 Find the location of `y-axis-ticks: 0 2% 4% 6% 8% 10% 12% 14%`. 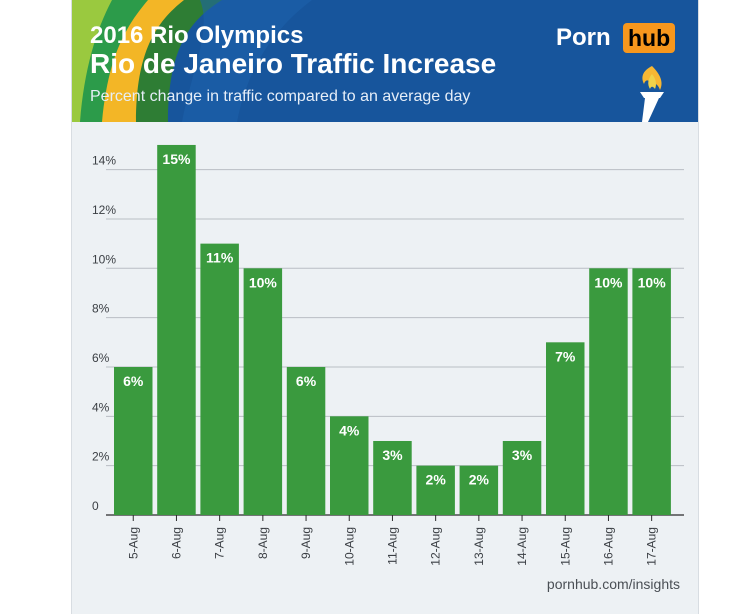

y-axis-ticks: 0 2% 4% 6% 8% 10% 12% 14% is located at coordinates (104, 333).